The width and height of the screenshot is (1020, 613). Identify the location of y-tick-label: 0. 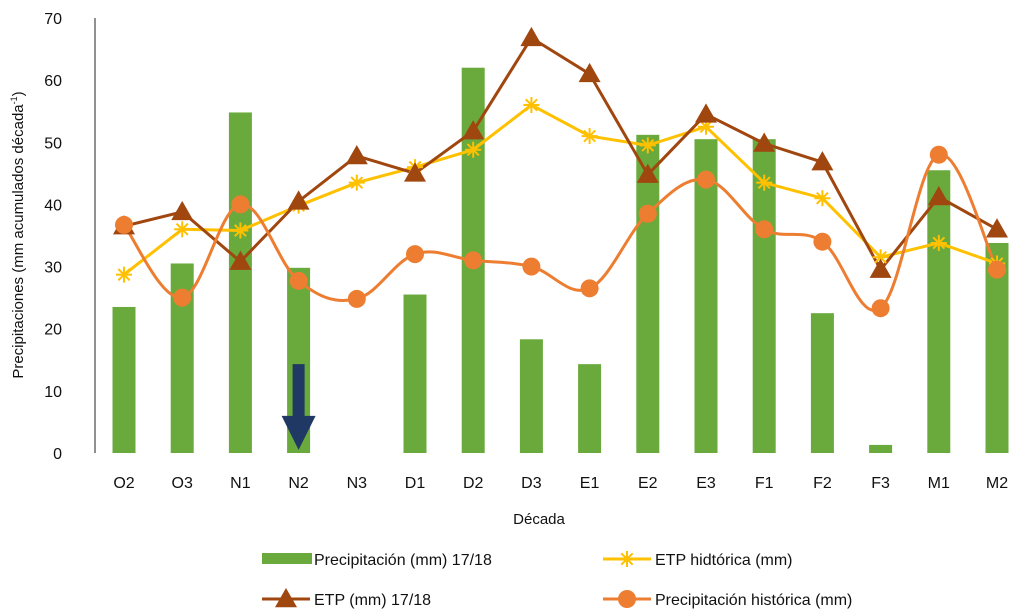
(57, 454).